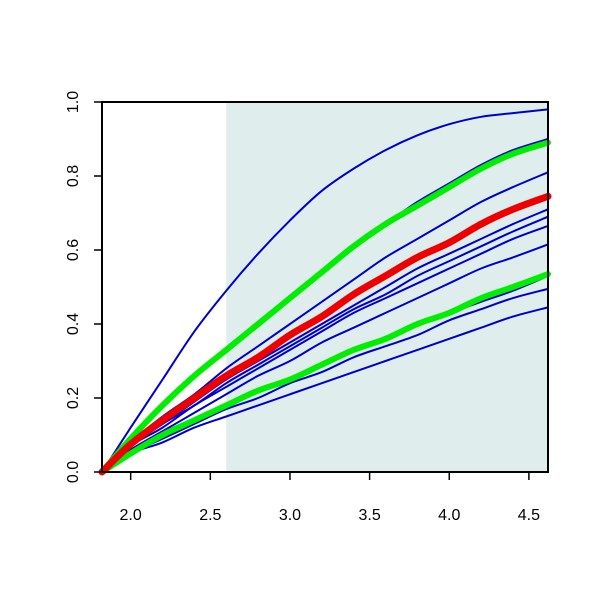  What do you see at coordinates (210, 515) in the screenshot?
I see `x-tick-label: 2.5` at bounding box center [210, 515].